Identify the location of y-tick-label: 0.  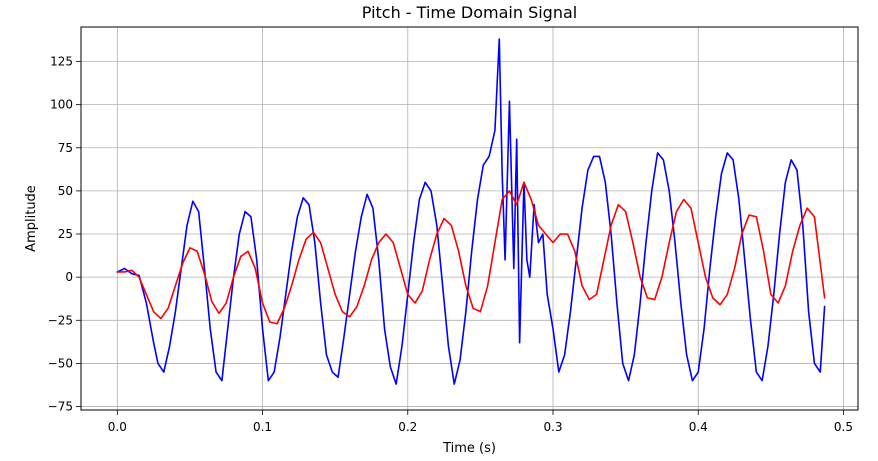
(69, 277).